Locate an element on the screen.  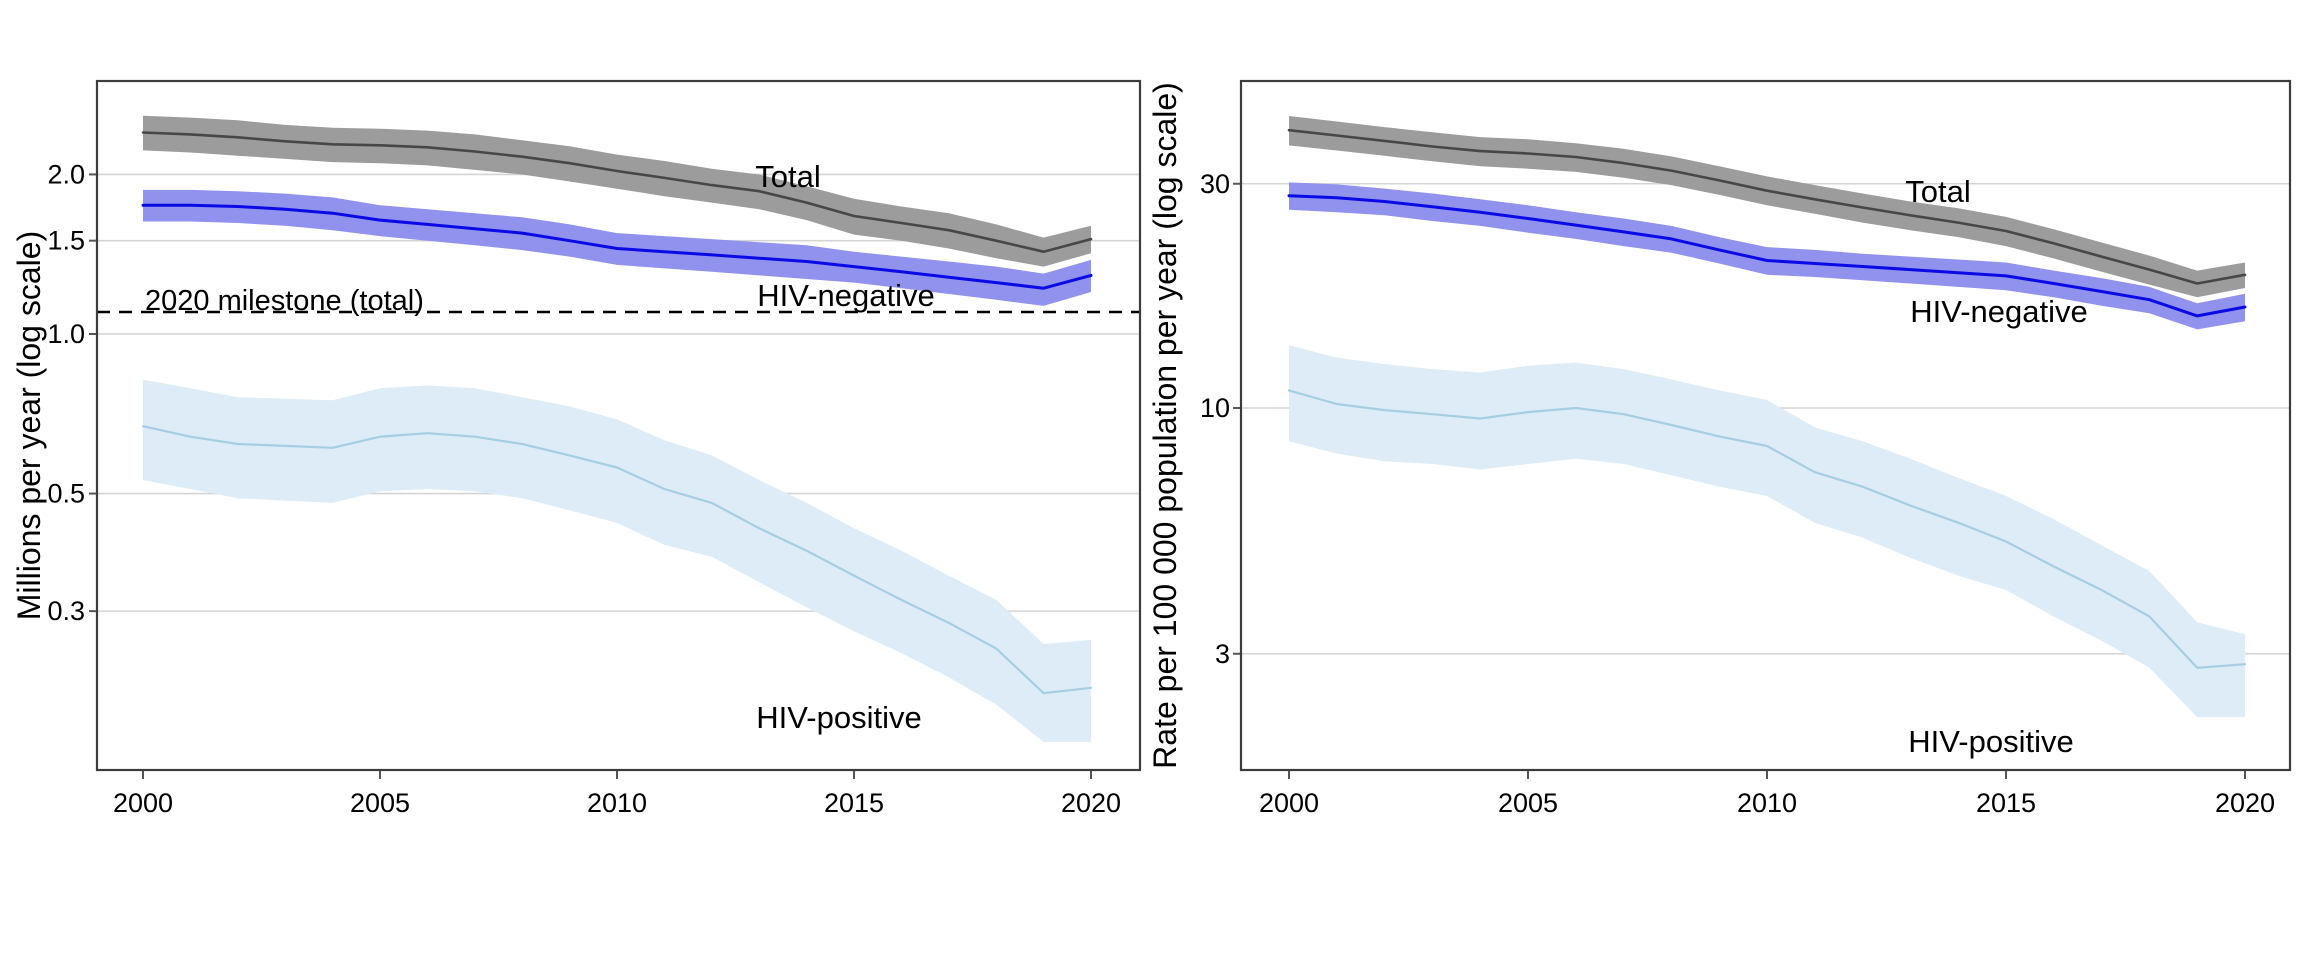
y-tick-label: 3 is located at coordinates (1222, 654).